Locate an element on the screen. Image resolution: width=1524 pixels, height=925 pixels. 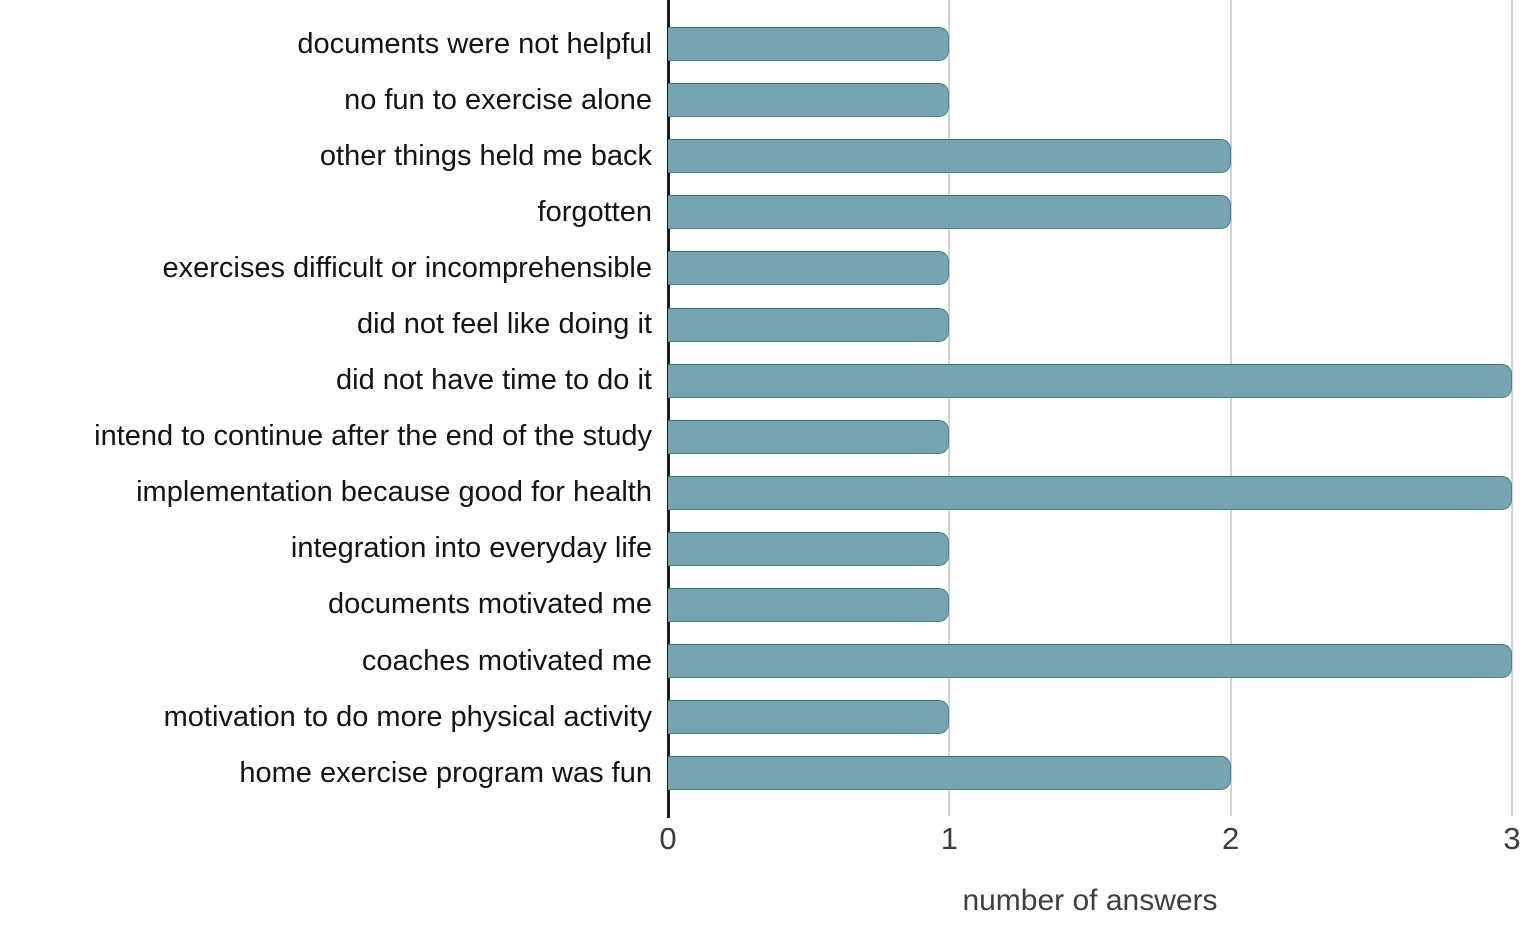
chart-row: forgotten is located at coordinates (762, 212).